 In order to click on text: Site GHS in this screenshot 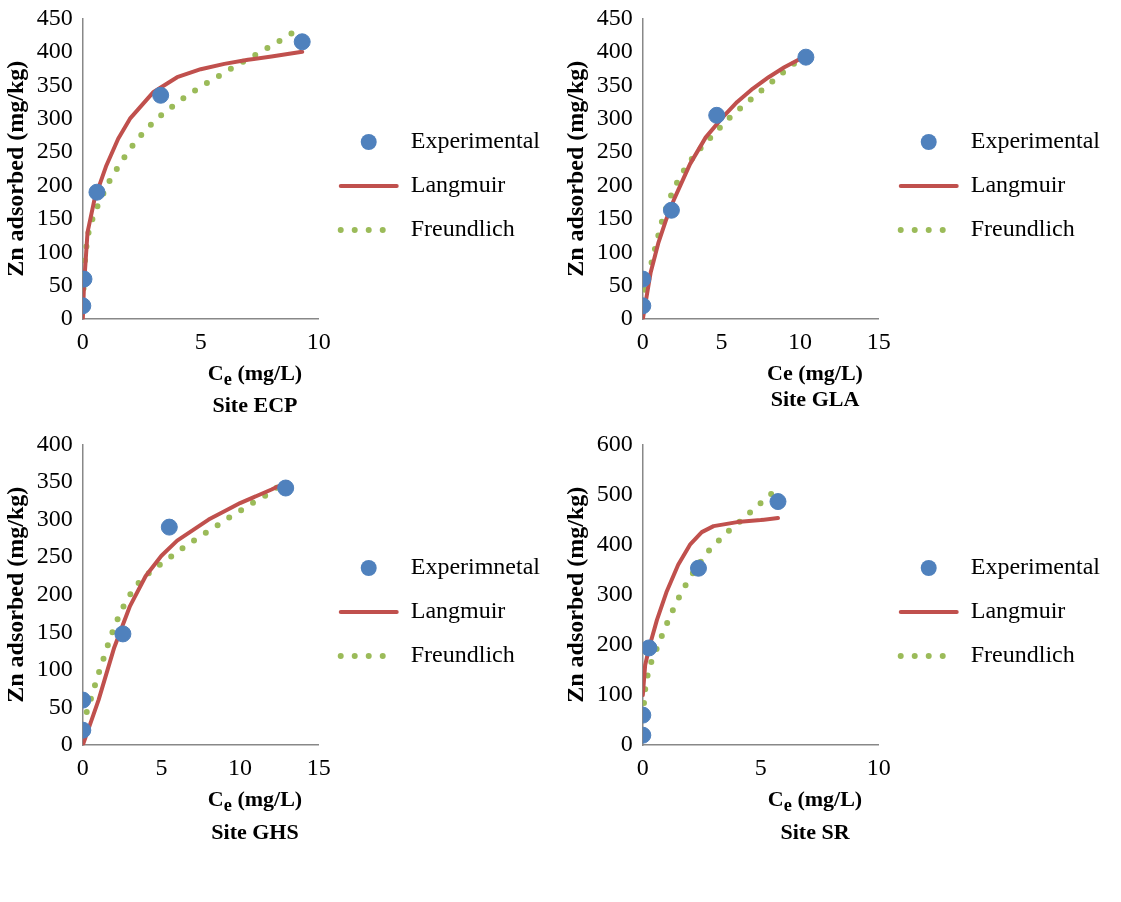, I will do `click(255, 831)`.